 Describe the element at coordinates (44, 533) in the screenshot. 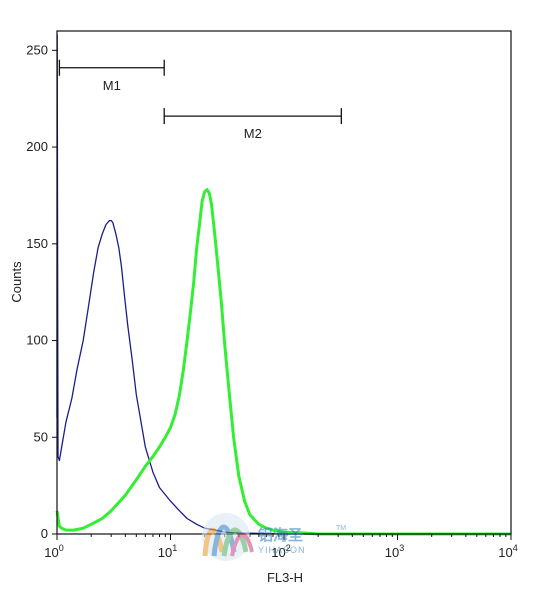

I see `y-tick-label: 0` at that location.